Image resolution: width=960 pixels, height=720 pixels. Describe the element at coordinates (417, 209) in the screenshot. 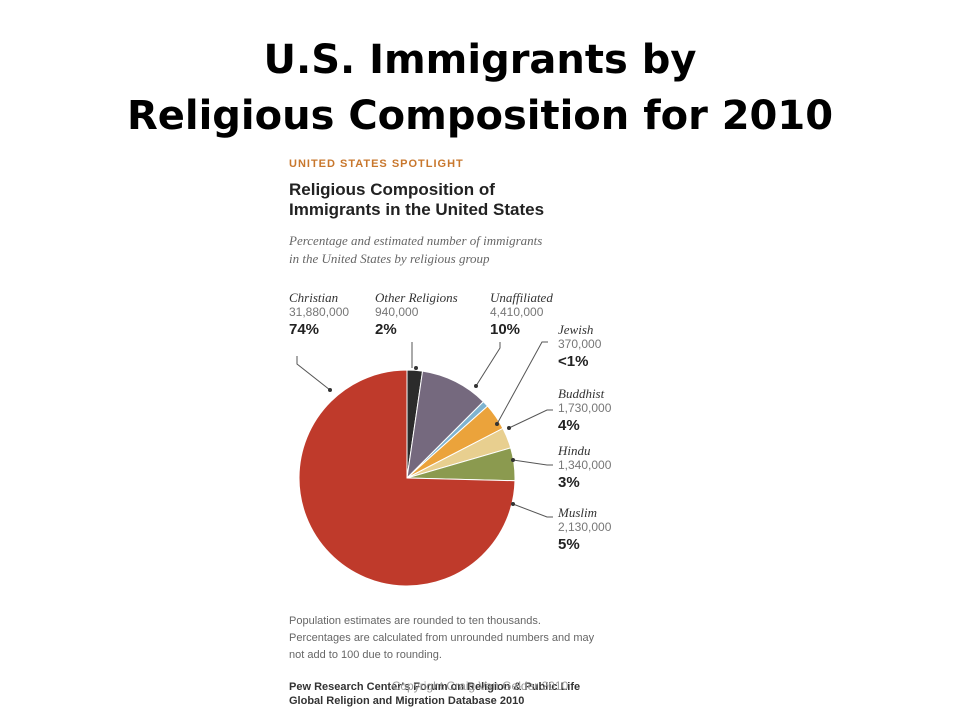

I see `chart-title-line2: Immigrants in the United States` at that location.